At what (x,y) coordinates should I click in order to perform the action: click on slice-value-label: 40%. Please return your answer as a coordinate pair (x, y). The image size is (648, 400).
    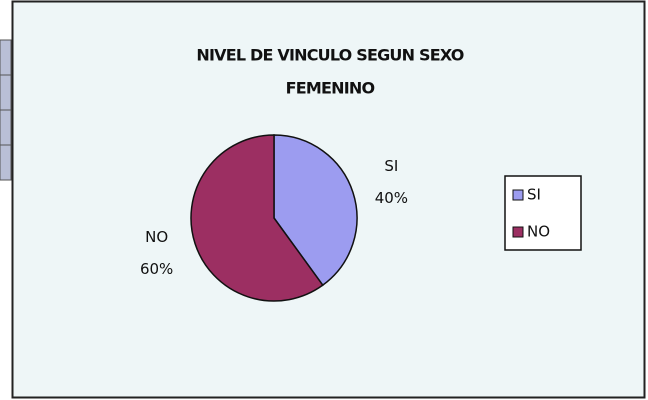
    Looking at the image, I should click on (391, 198).